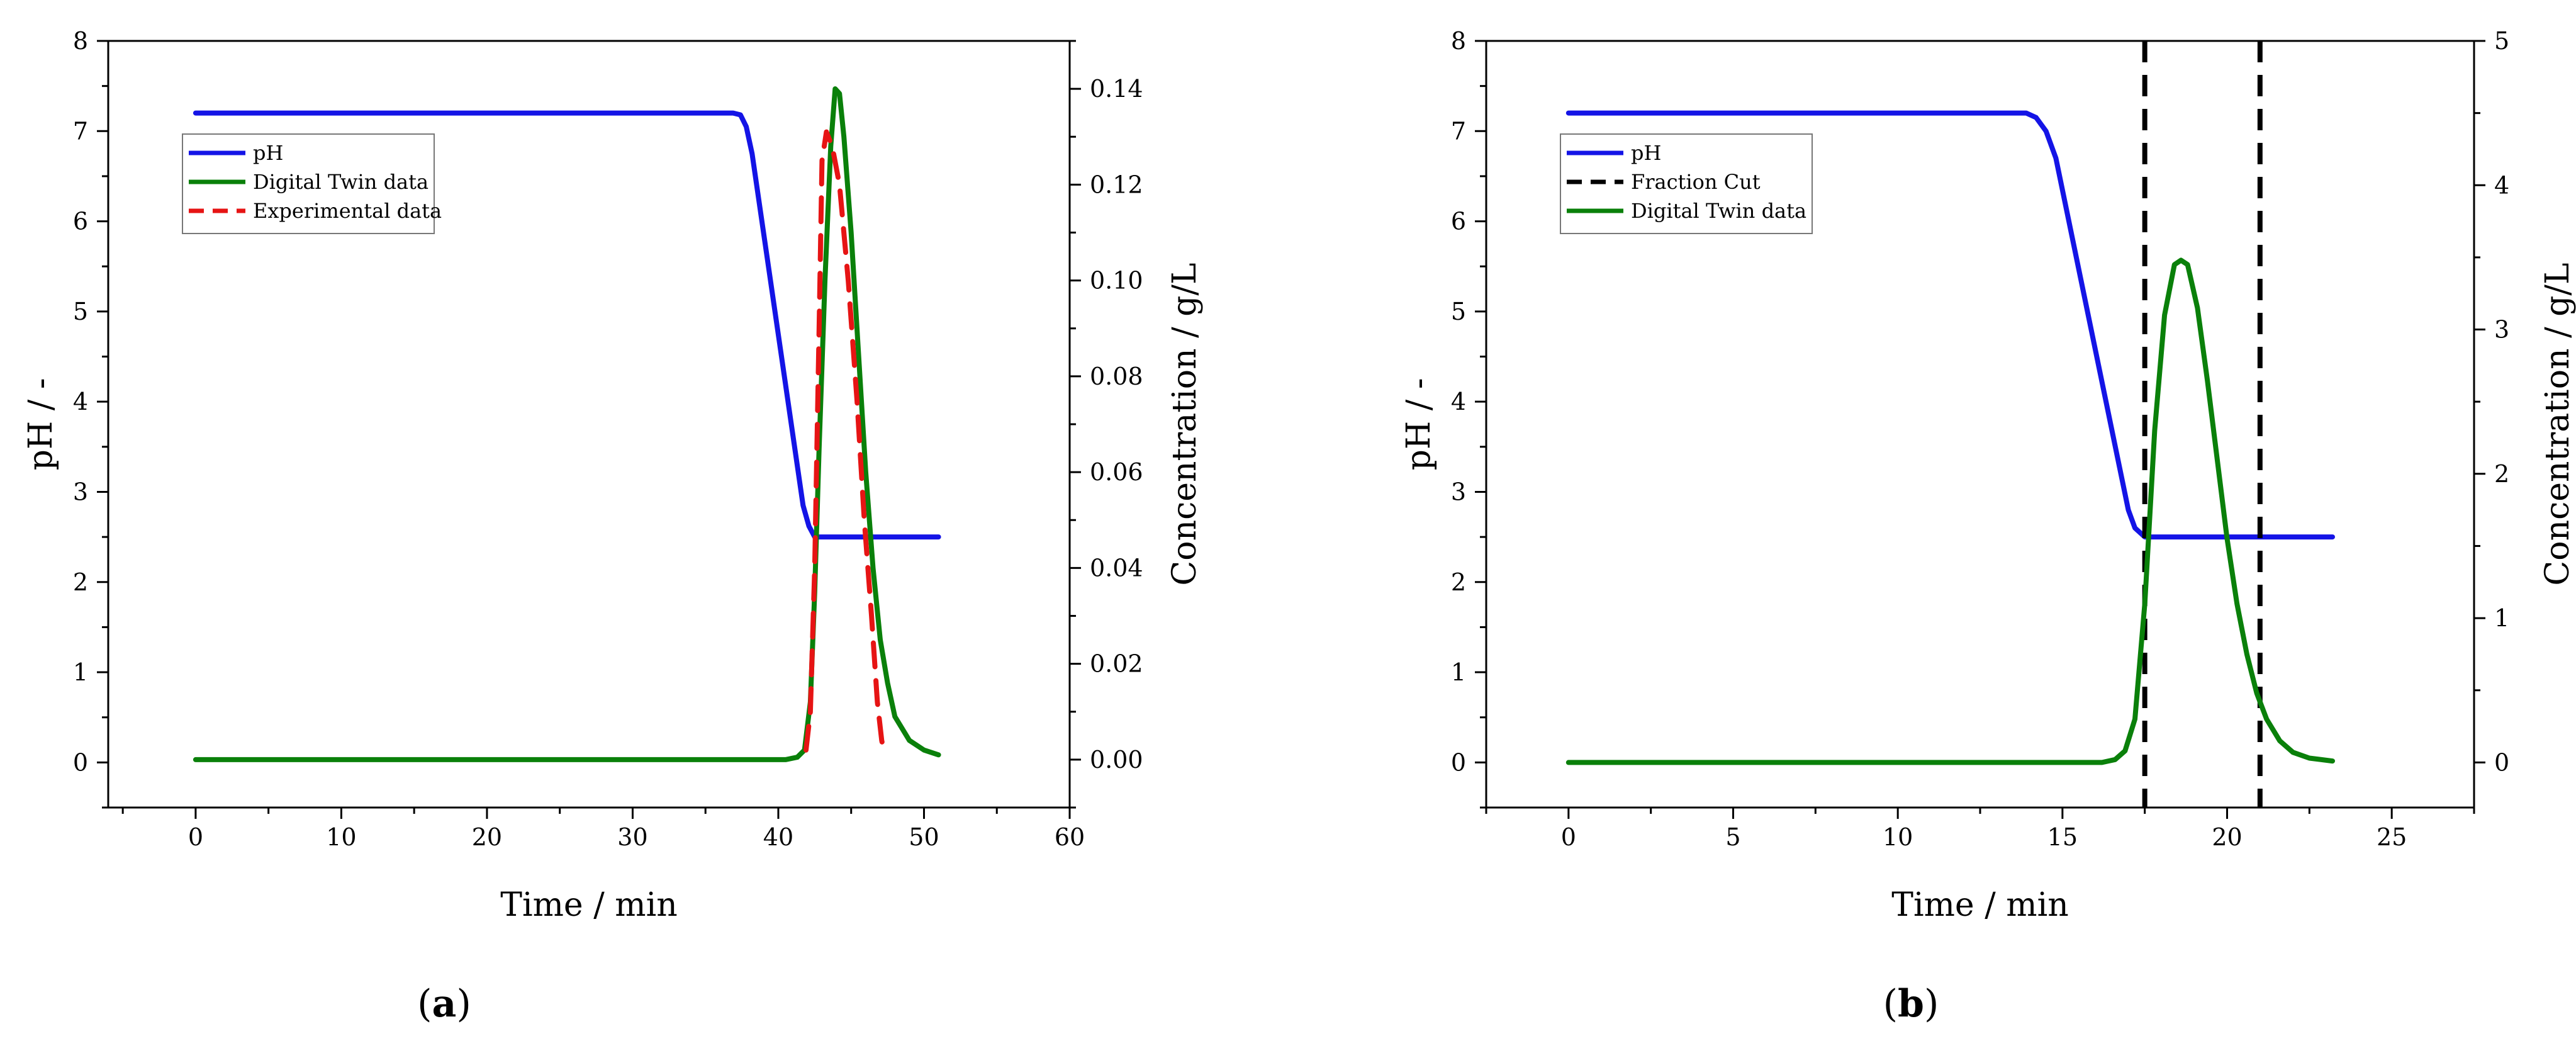 This screenshot has width=2576, height=1053. What do you see at coordinates (2392, 837) in the screenshot?
I see `x-tick-label: 25` at bounding box center [2392, 837].